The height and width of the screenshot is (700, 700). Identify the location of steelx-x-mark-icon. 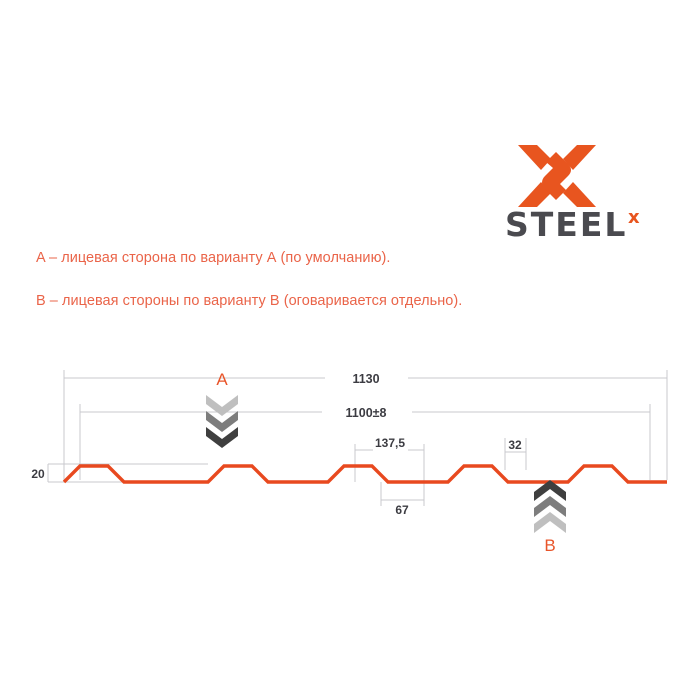
(557, 176).